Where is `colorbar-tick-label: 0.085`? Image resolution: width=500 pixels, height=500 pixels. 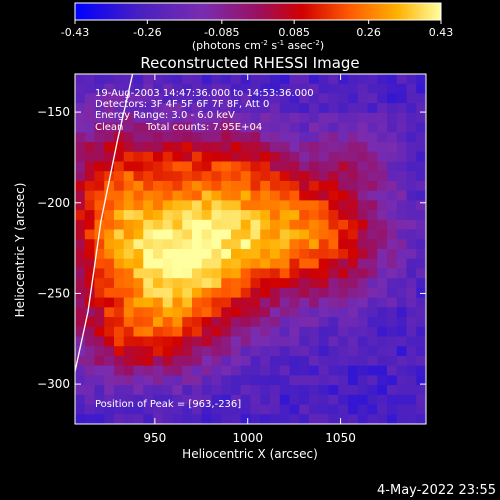
colorbar-tick-label: 0.085 is located at coordinates (294, 32).